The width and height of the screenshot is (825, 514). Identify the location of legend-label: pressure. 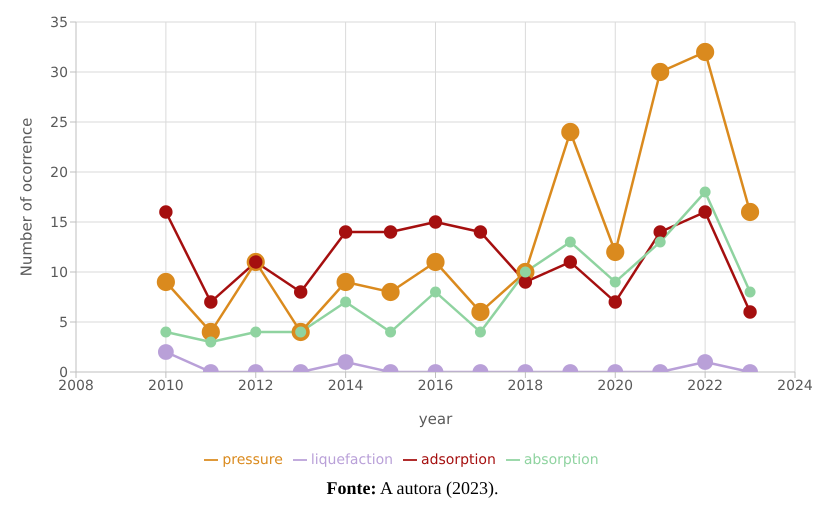
(252, 460).